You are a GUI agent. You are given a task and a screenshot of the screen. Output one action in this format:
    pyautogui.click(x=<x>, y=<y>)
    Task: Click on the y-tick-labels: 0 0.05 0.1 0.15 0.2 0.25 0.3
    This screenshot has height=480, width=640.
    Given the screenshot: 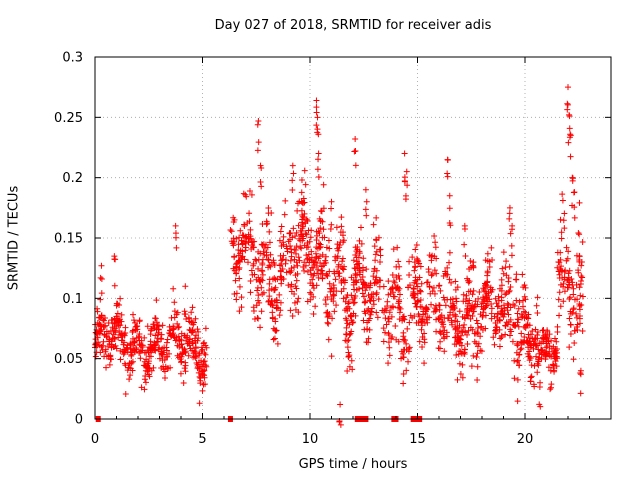 What is the action you would take?
    pyautogui.click(x=68, y=239)
    